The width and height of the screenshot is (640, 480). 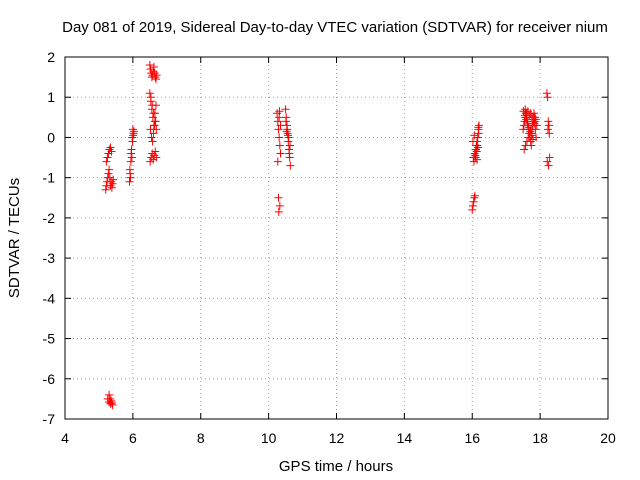 I want to click on x-tick-label-4: 12, so click(x=337, y=438).